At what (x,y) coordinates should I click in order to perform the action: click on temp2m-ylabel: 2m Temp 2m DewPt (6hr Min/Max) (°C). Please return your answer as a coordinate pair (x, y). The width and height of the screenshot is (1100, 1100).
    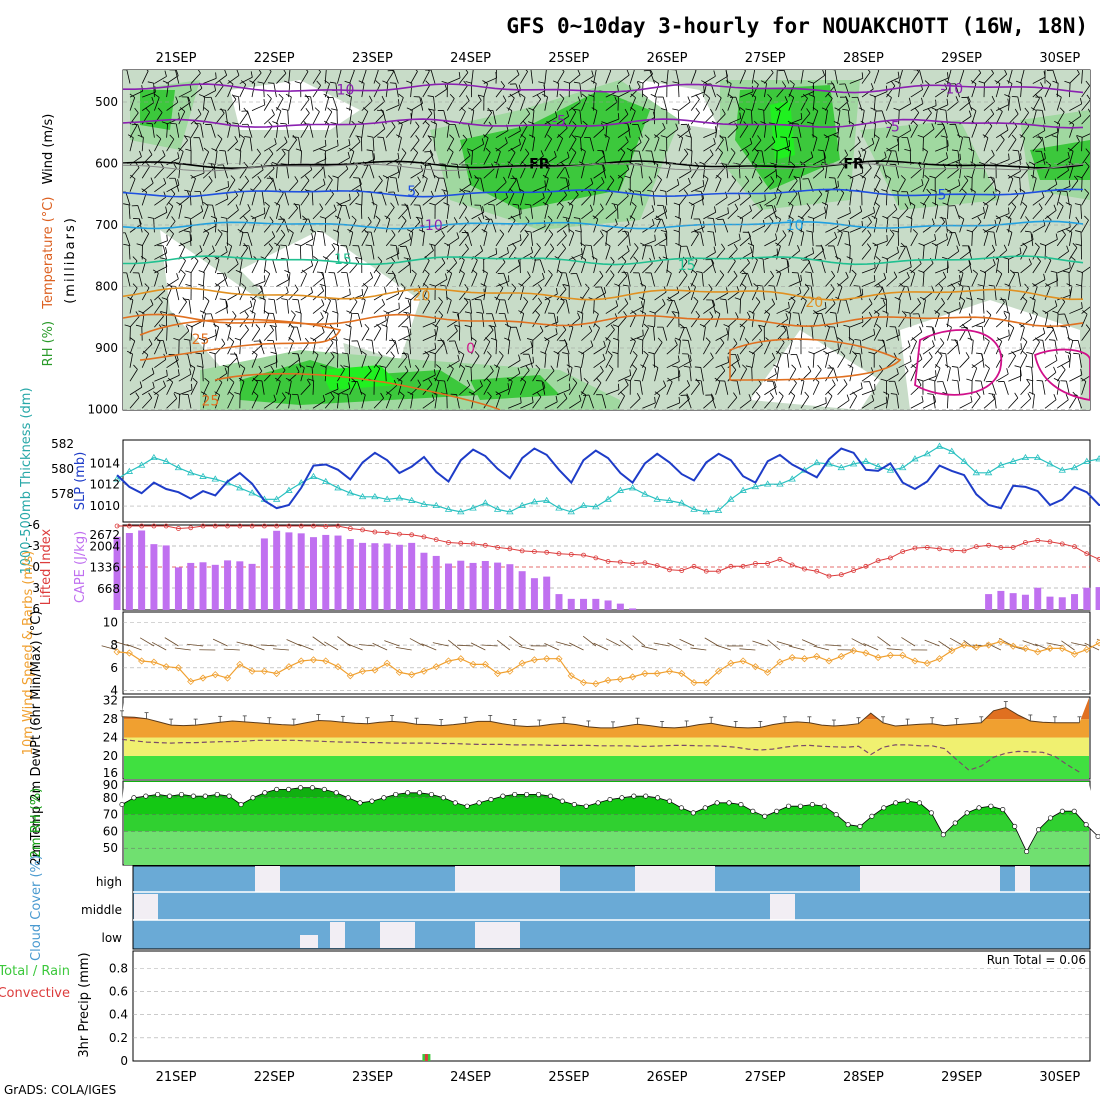
    Looking at the image, I should click on (36, 738).